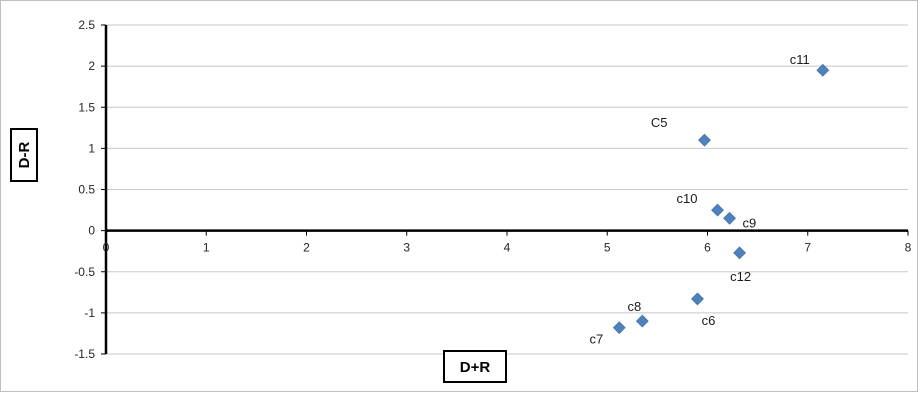  What do you see at coordinates (740, 253) in the screenshot?
I see `scatter-point-c12` at bounding box center [740, 253].